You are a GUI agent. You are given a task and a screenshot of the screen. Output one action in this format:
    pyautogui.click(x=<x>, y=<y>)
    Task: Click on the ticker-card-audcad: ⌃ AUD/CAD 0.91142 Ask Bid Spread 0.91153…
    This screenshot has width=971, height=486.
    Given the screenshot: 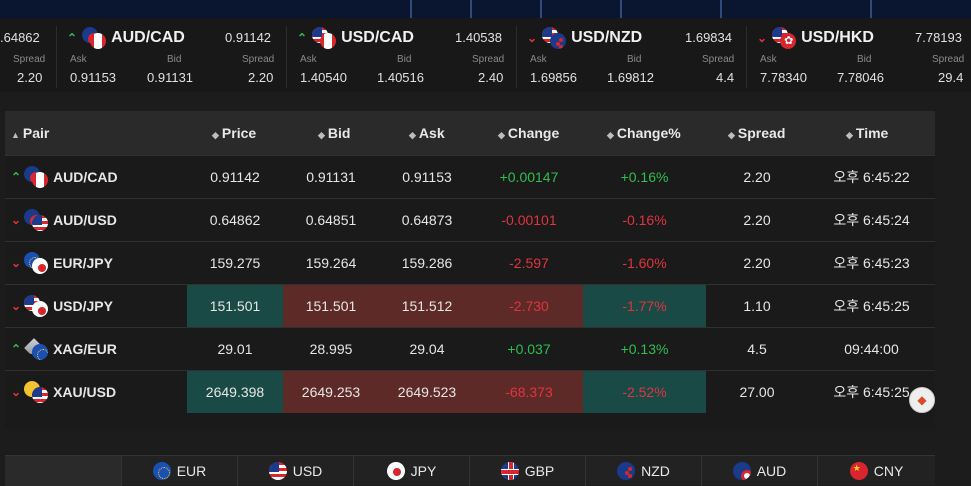 What is the action you would take?
    pyautogui.click(x=172, y=55)
    